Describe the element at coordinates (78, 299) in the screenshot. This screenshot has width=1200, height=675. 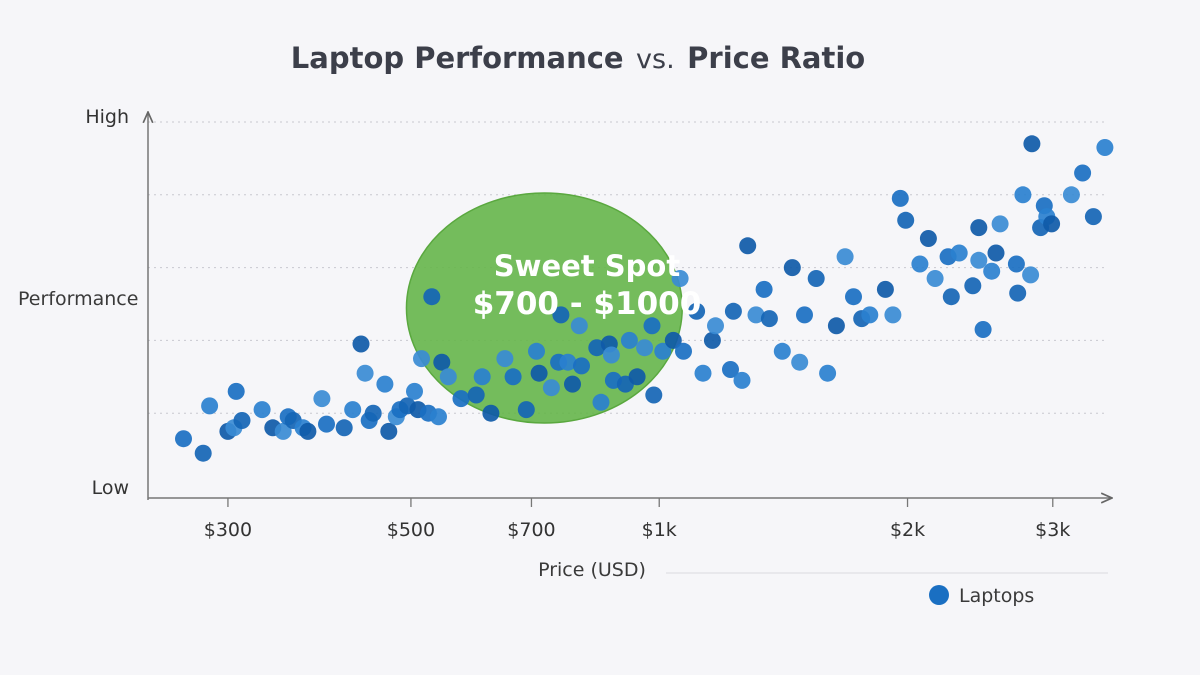
I see `y-axis-label: Performance` at that location.